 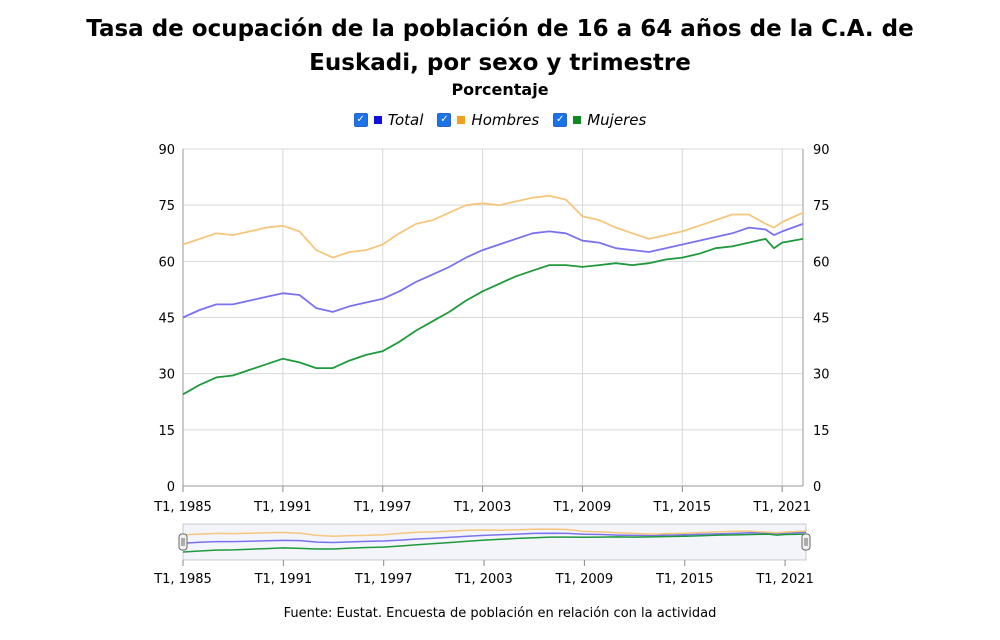 What do you see at coordinates (494, 537) in the screenshot?
I see `navigator-series-total` at bounding box center [494, 537].